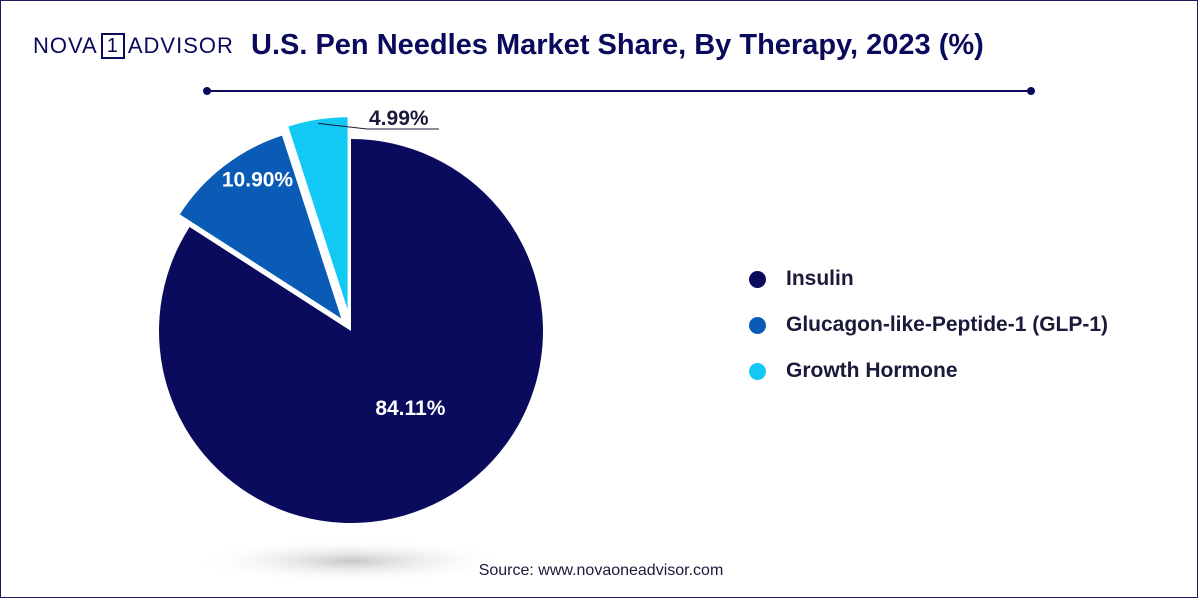 The height and width of the screenshot is (601, 1200). Describe the element at coordinates (820, 278) in the screenshot. I see `legend-label-insulin: Insulin` at that location.